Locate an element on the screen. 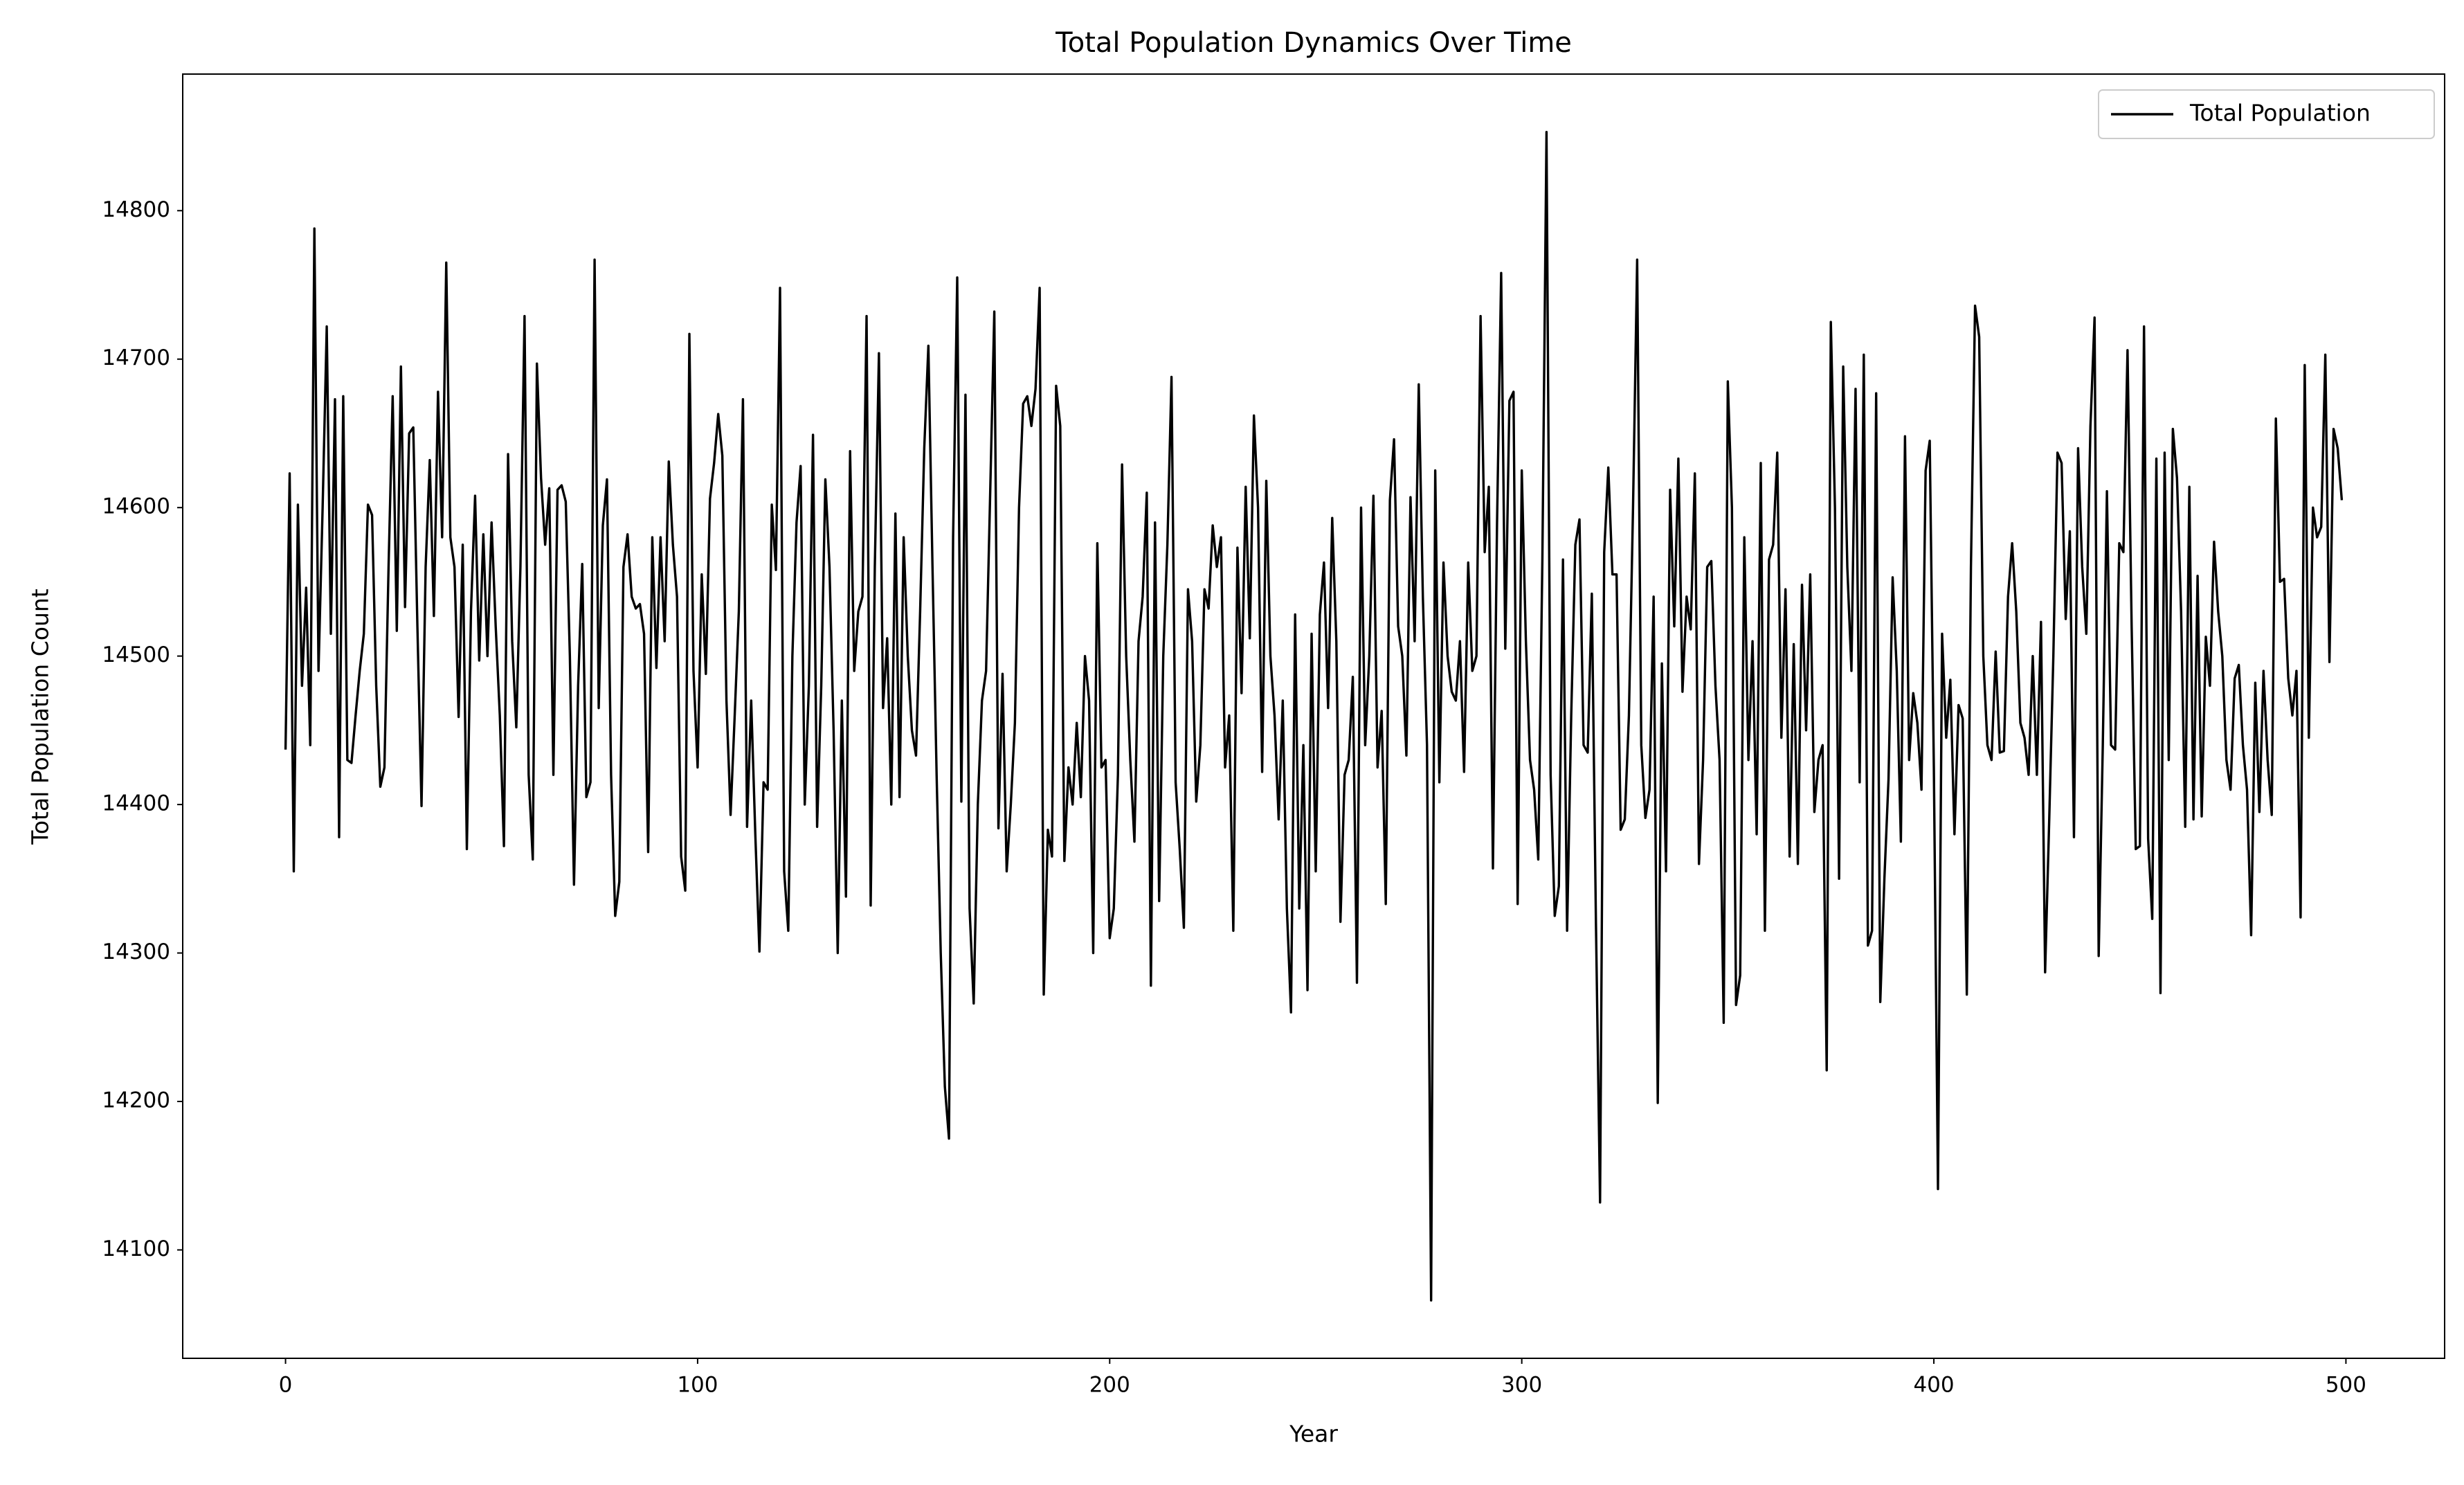  chart-title: Total Population Dynamics Over Time is located at coordinates (1313, 43).